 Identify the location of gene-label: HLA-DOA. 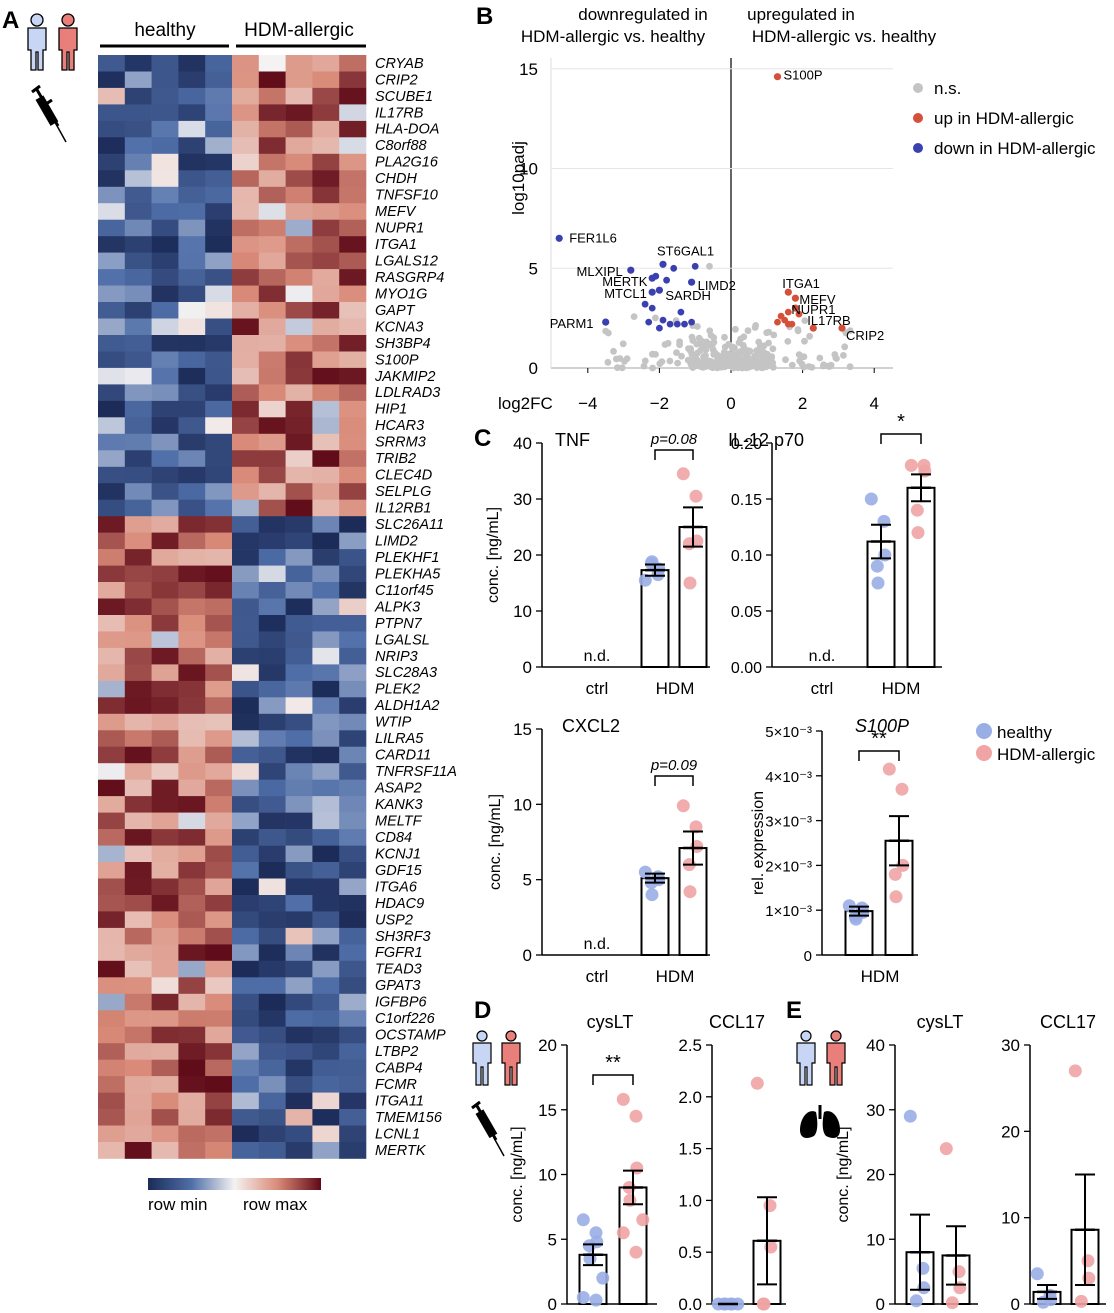
(407, 130).